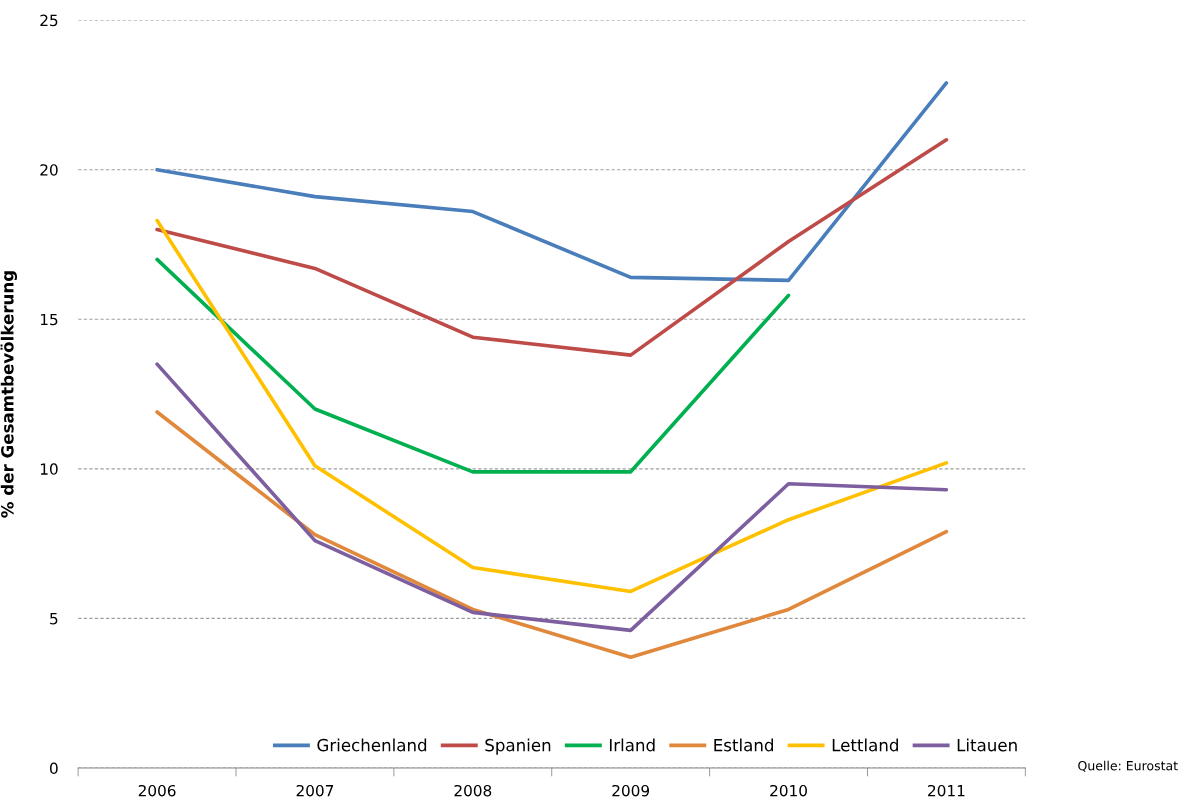 The image size is (1184, 805). I want to click on y-axis-title: % der Gesamtbevölkerung, so click(9, 394).